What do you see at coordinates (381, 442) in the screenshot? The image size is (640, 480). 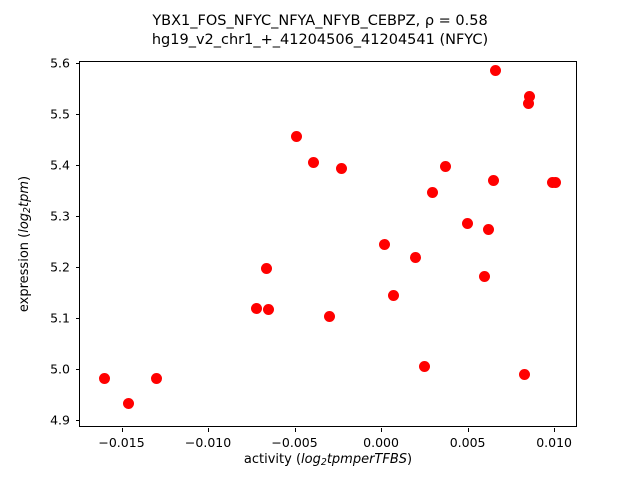 I see `x-tick-label: 0.000` at bounding box center [381, 442].